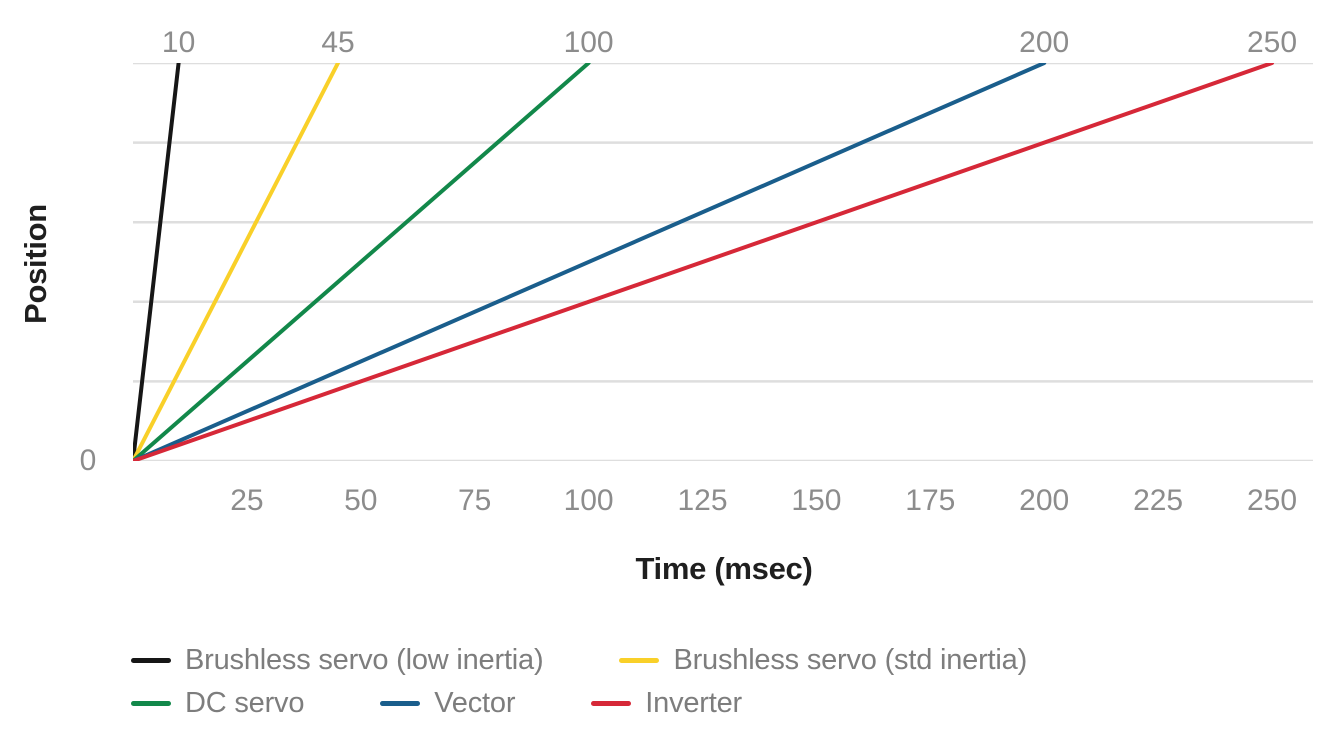 Image resolution: width=1330 pixels, height=754 pixels. Describe the element at coordinates (1272, 42) in the screenshot. I see `top-axis-tick-label: 250` at that location.